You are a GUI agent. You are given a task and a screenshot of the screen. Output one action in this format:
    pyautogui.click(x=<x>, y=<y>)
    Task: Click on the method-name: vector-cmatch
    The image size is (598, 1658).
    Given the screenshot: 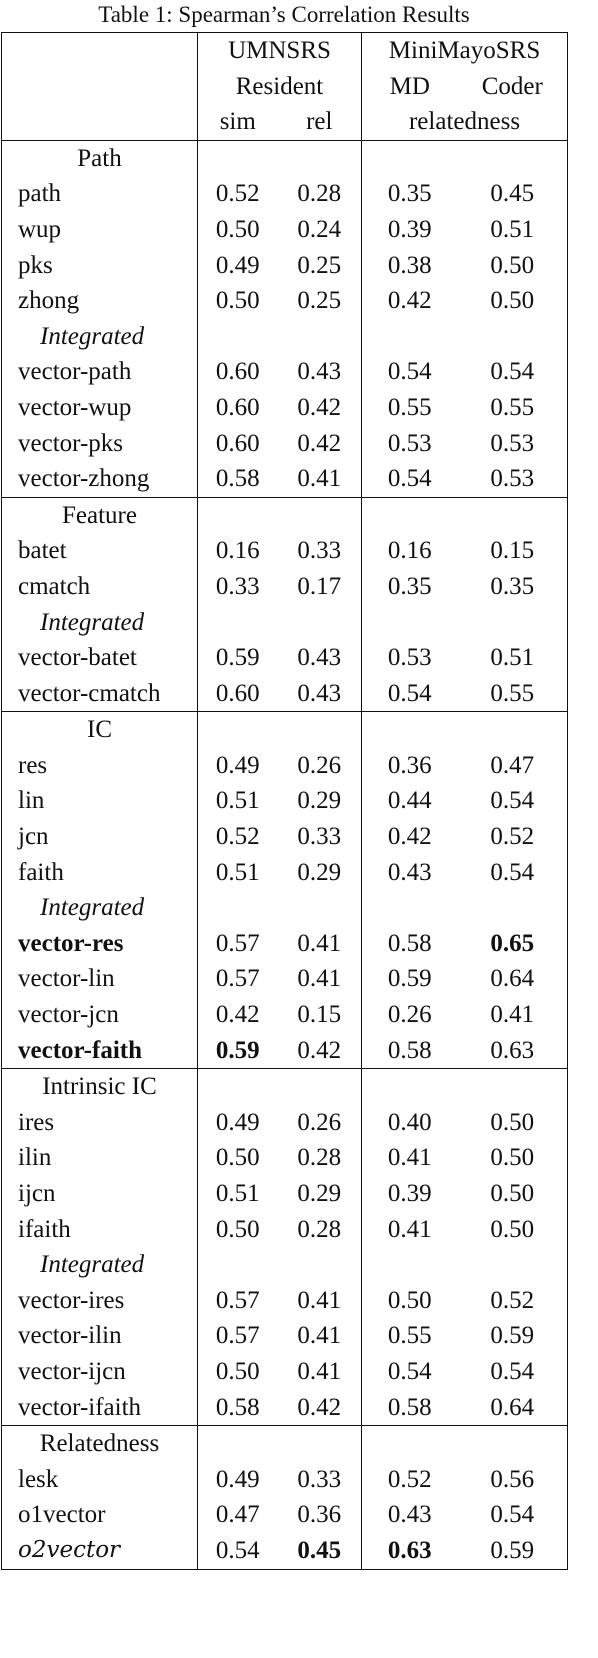 What is the action you would take?
    pyautogui.click(x=89, y=693)
    